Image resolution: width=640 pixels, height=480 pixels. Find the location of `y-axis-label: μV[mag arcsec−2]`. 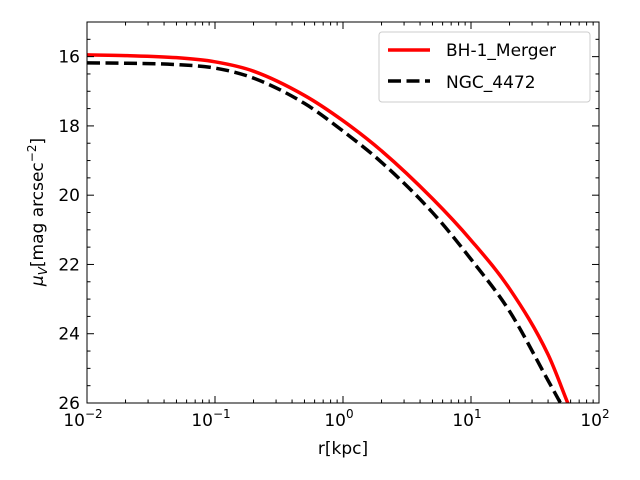

y-axis-label: μV[mag arcsec−2] is located at coordinates (37, 212).